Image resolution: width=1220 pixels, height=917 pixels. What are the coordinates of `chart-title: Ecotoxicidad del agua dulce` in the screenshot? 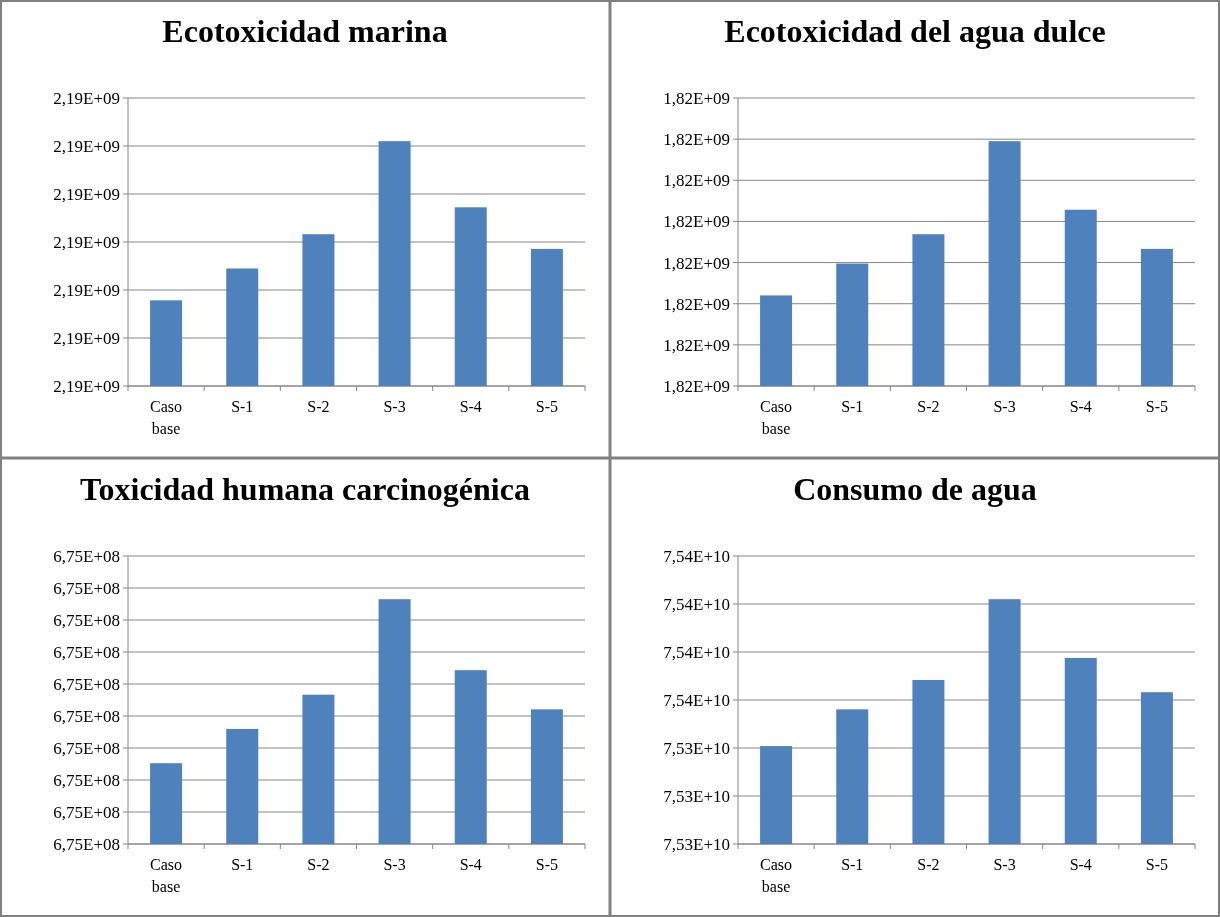 It's located at (915, 31).